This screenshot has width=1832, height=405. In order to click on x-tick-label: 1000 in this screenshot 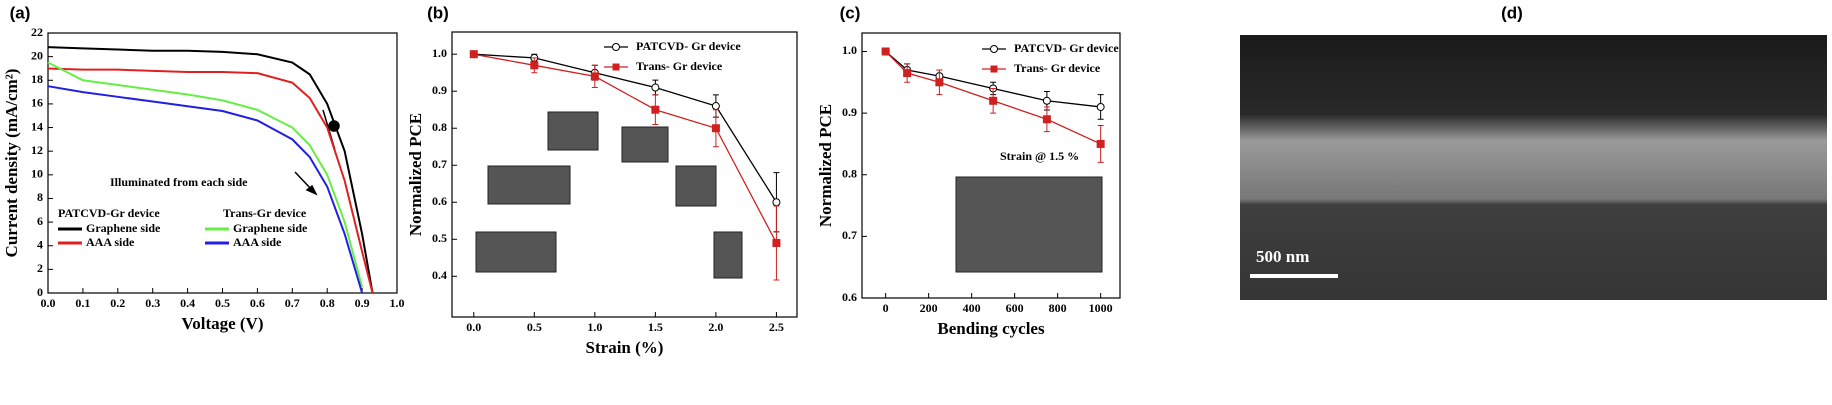, I will do `click(1101, 308)`.